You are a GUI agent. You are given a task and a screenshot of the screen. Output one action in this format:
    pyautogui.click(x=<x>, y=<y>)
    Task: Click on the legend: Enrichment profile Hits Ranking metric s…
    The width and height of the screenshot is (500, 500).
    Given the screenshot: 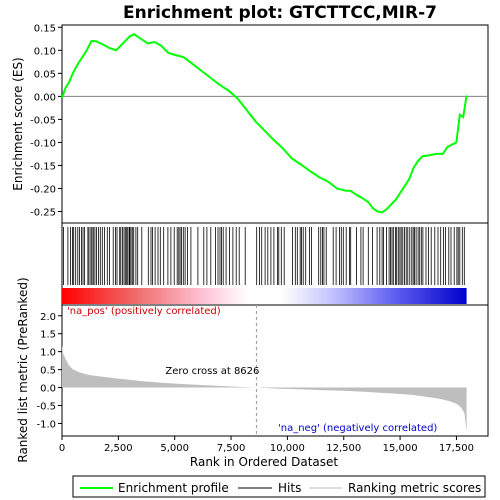 What is the action you would take?
    pyautogui.click(x=279, y=486)
    